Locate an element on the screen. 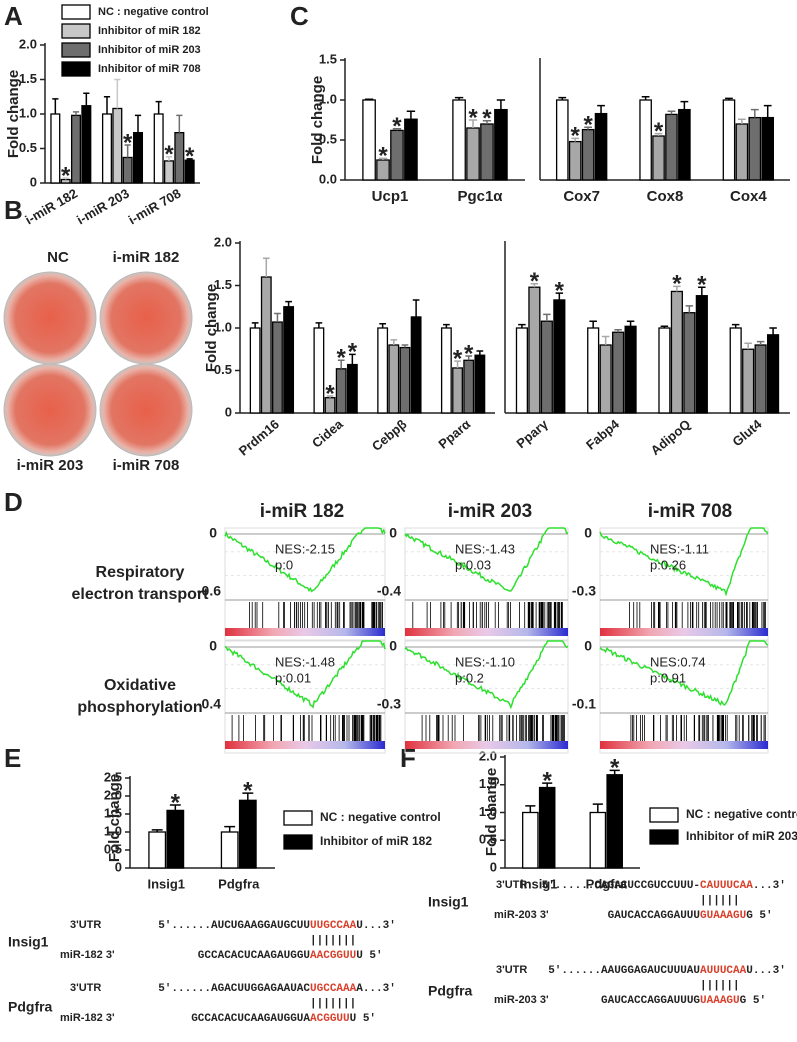  x-tick-label: Prdm16 is located at coordinates (259, 437).